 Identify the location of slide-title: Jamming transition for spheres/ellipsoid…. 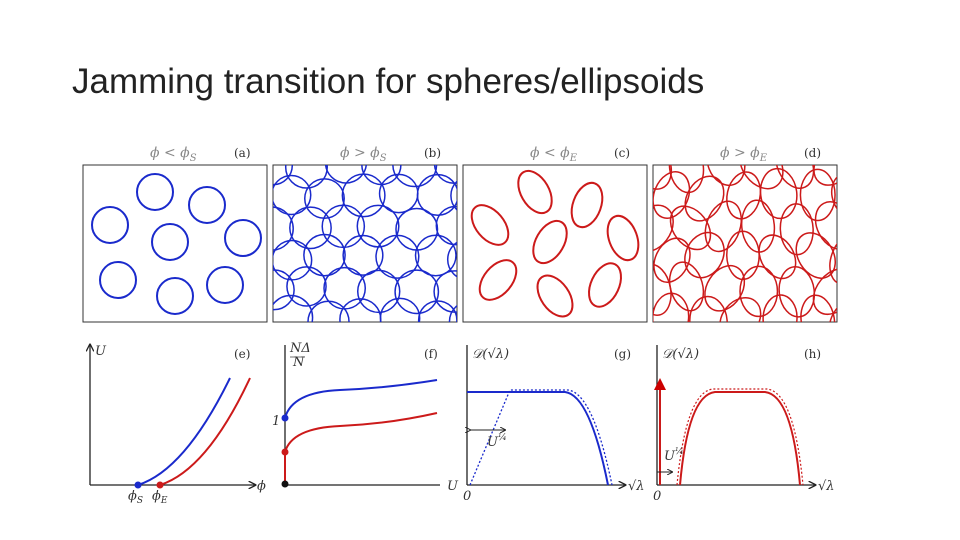
(388, 81).